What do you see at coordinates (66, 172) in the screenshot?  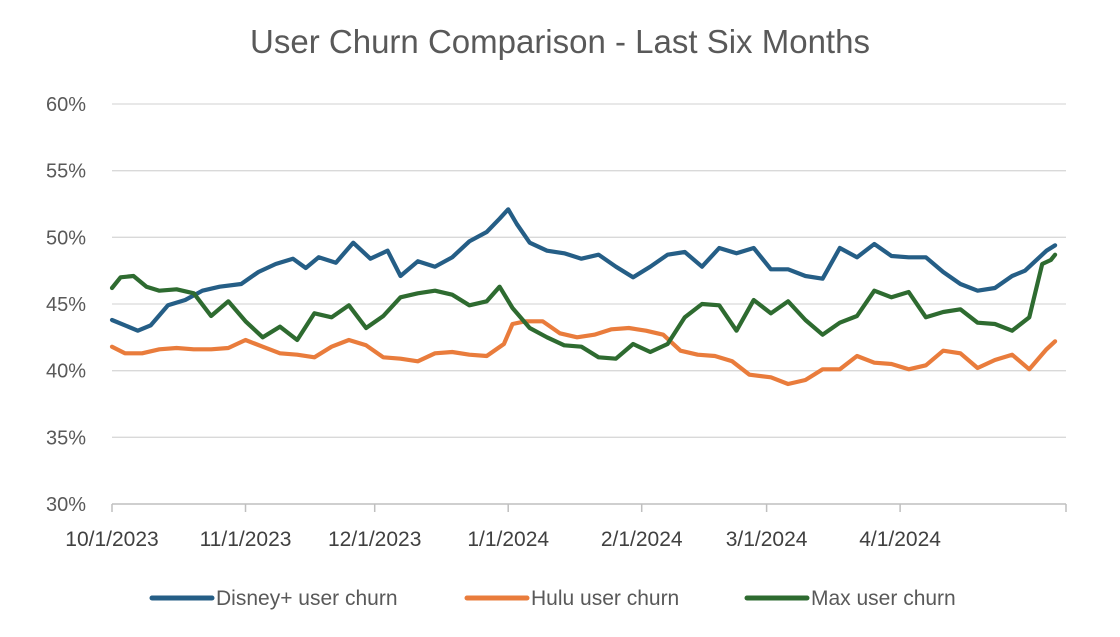 I see `y-tick-label: 55%` at bounding box center [66, 172].